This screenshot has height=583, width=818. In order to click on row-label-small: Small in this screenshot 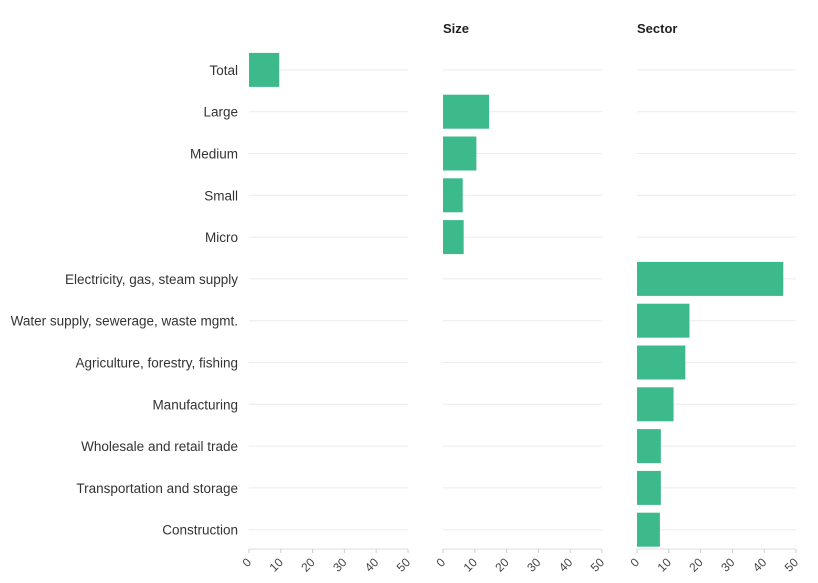, I will do `click(221, 195)`.